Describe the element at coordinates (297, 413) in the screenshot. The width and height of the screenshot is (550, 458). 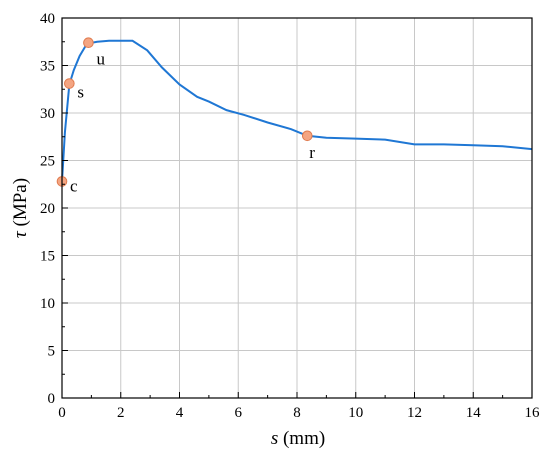
I see `x-tick-label: 8` at that location.